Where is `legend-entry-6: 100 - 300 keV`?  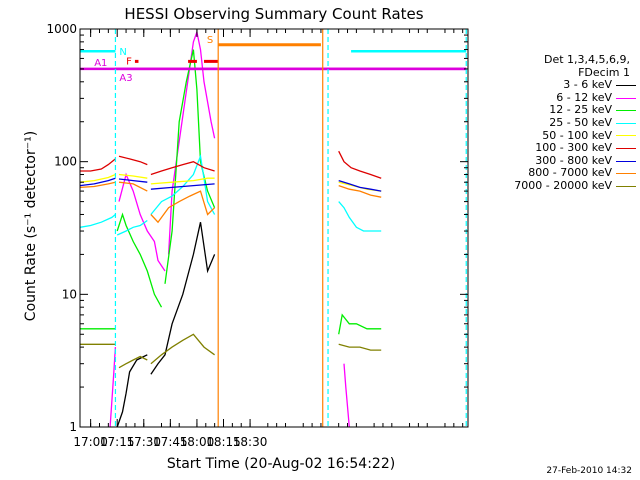 legend-entry-6: 100 - 300 keV is located at coordinates (561, 148).